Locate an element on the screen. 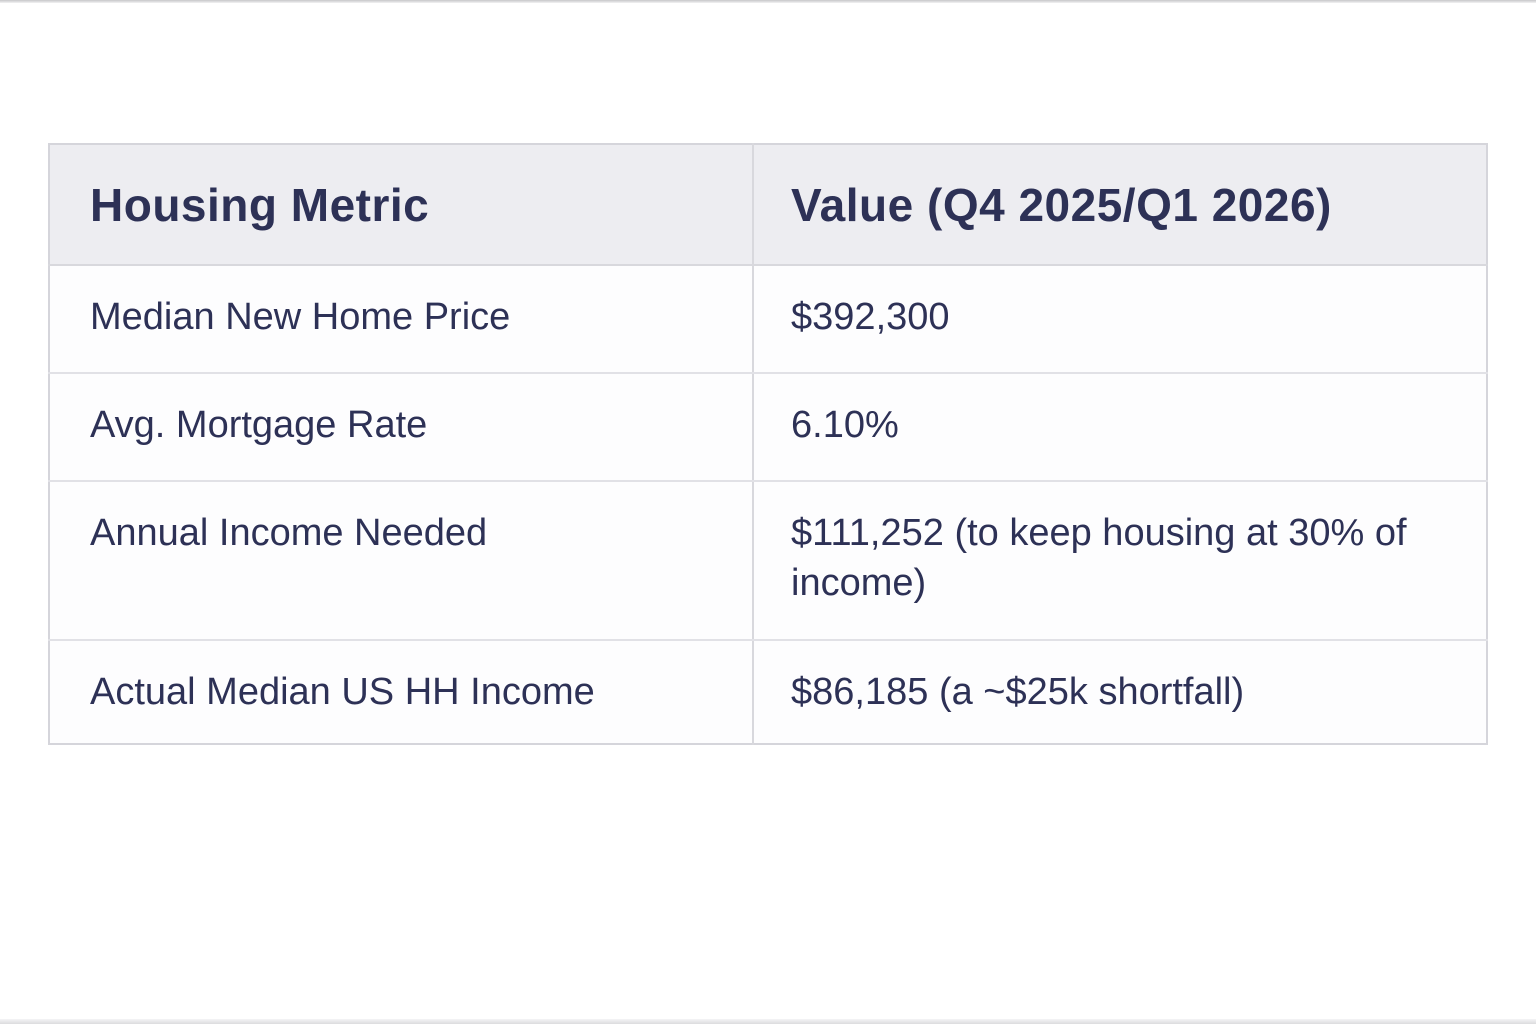 This screenshot has width=1536, height=1024. table-row: Median New Home Price $392,300 is located at coordinates (768, 320).